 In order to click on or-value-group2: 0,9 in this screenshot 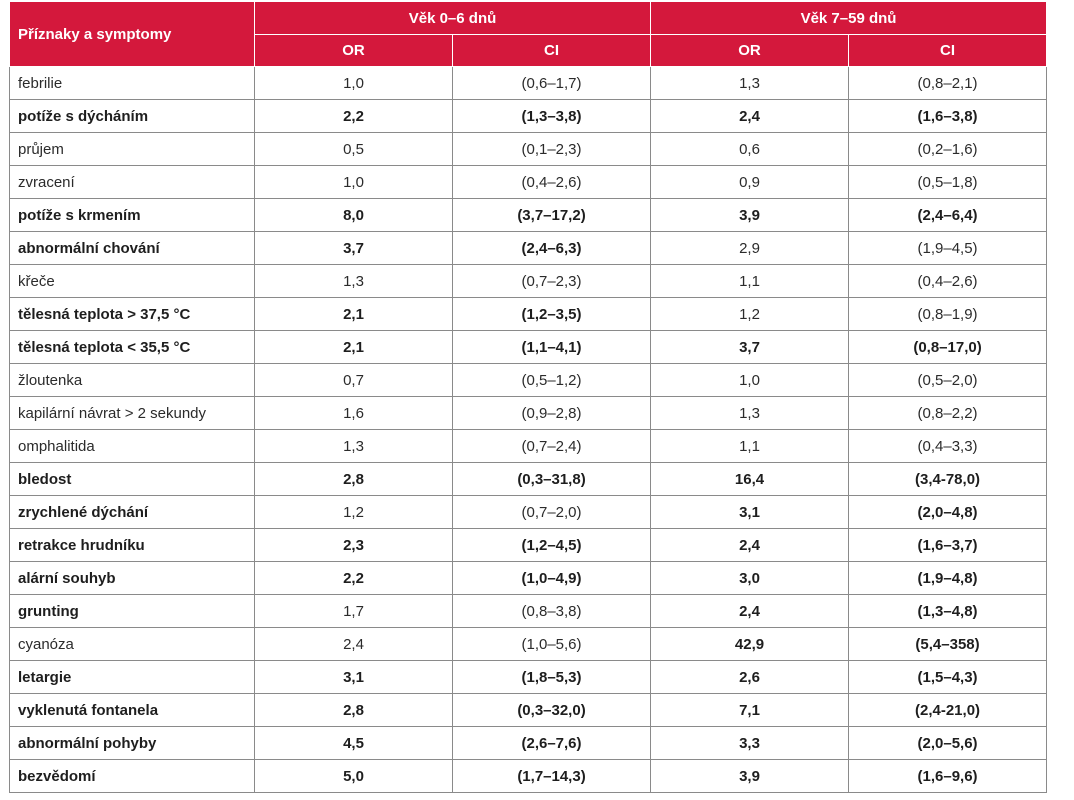, I will do `click(750, 182)`.